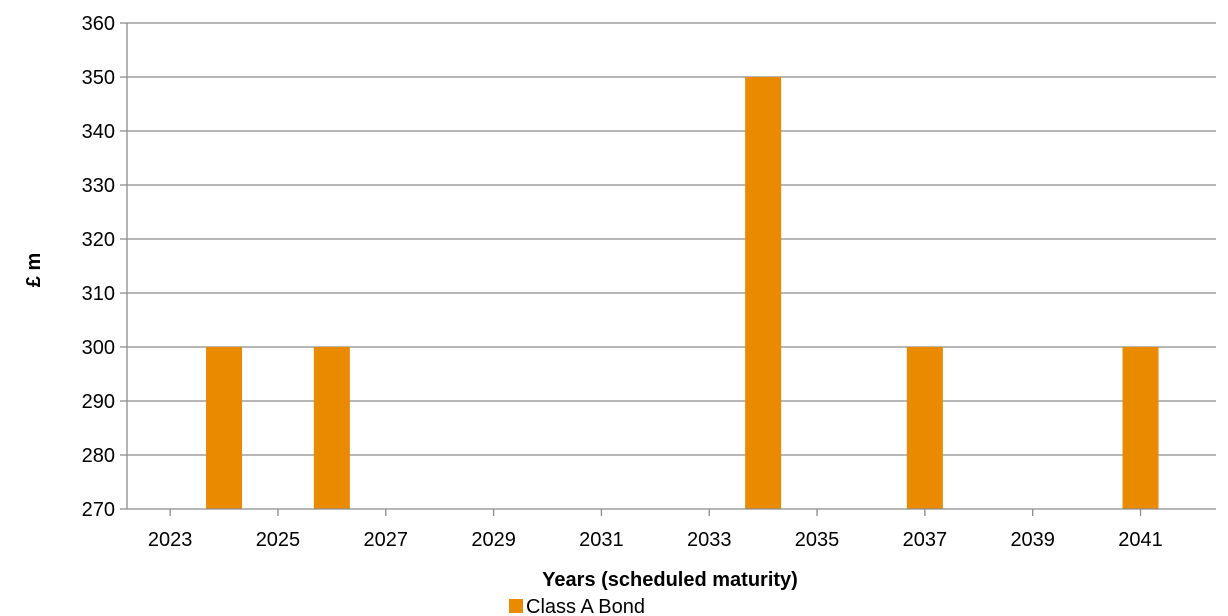  I want to click on bar-2037, so click(924, 428).